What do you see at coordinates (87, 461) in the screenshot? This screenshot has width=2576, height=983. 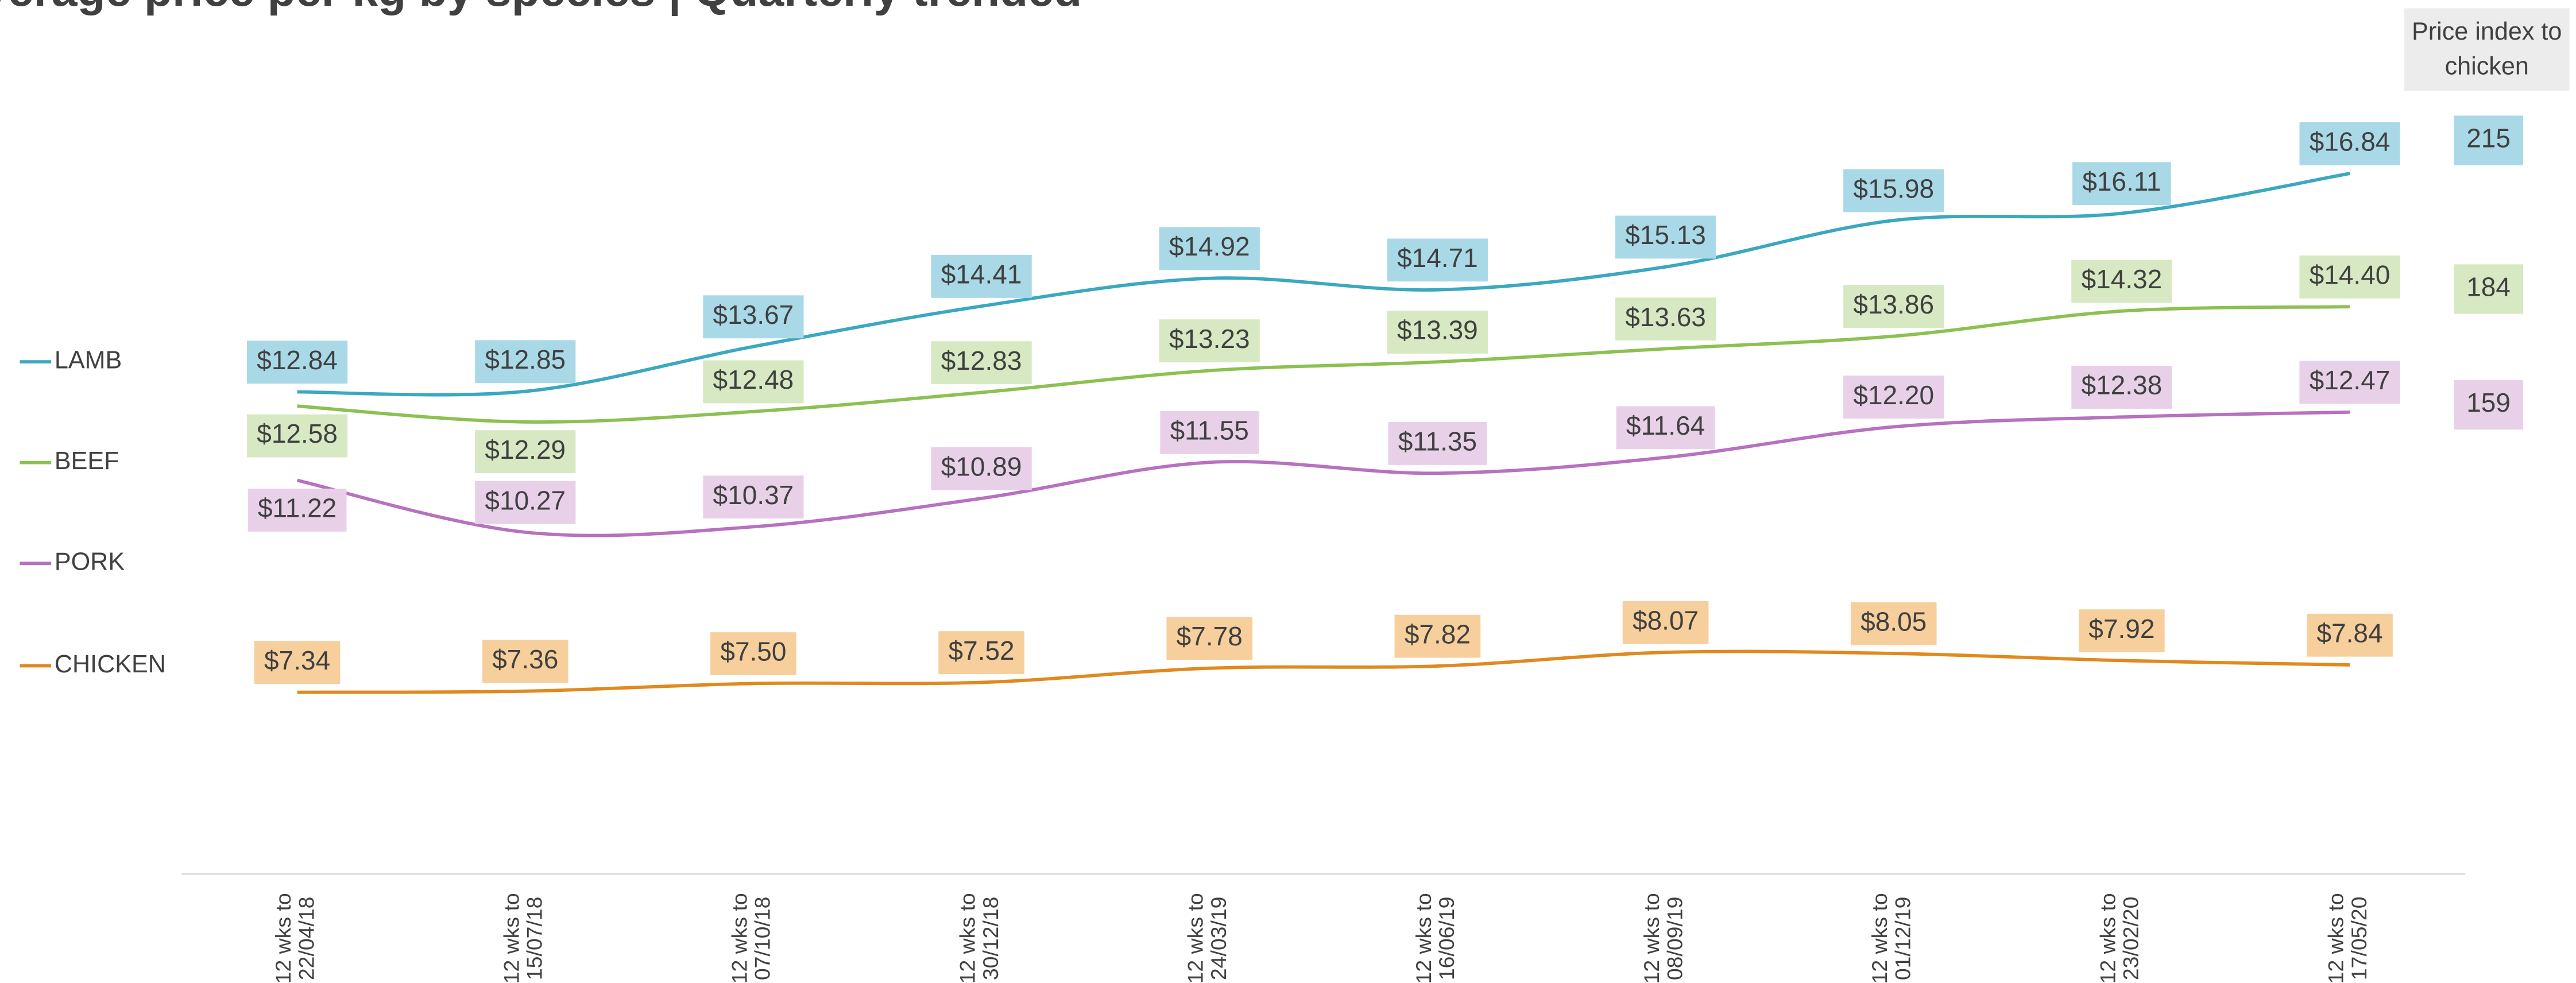 I see `legend-label: BEEF` at bounding box center [87, 461].